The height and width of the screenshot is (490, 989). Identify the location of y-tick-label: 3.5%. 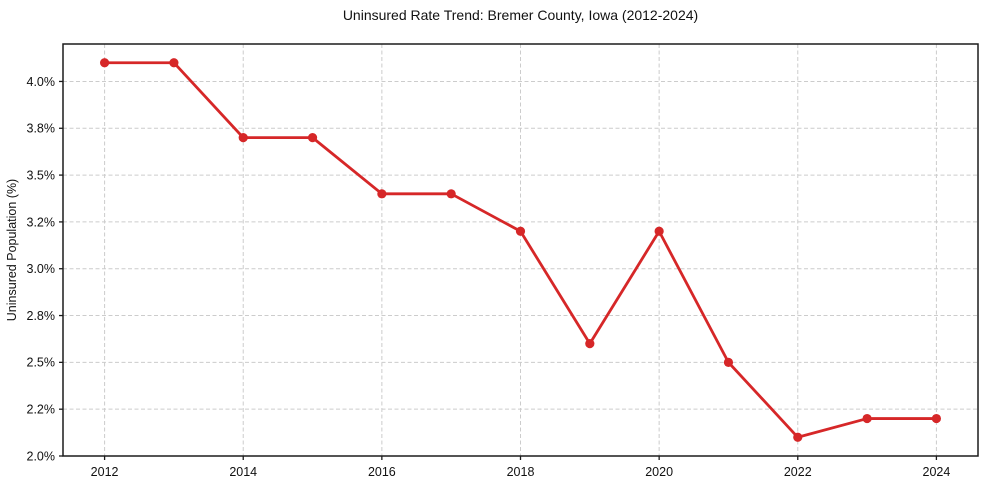
(41, 175).